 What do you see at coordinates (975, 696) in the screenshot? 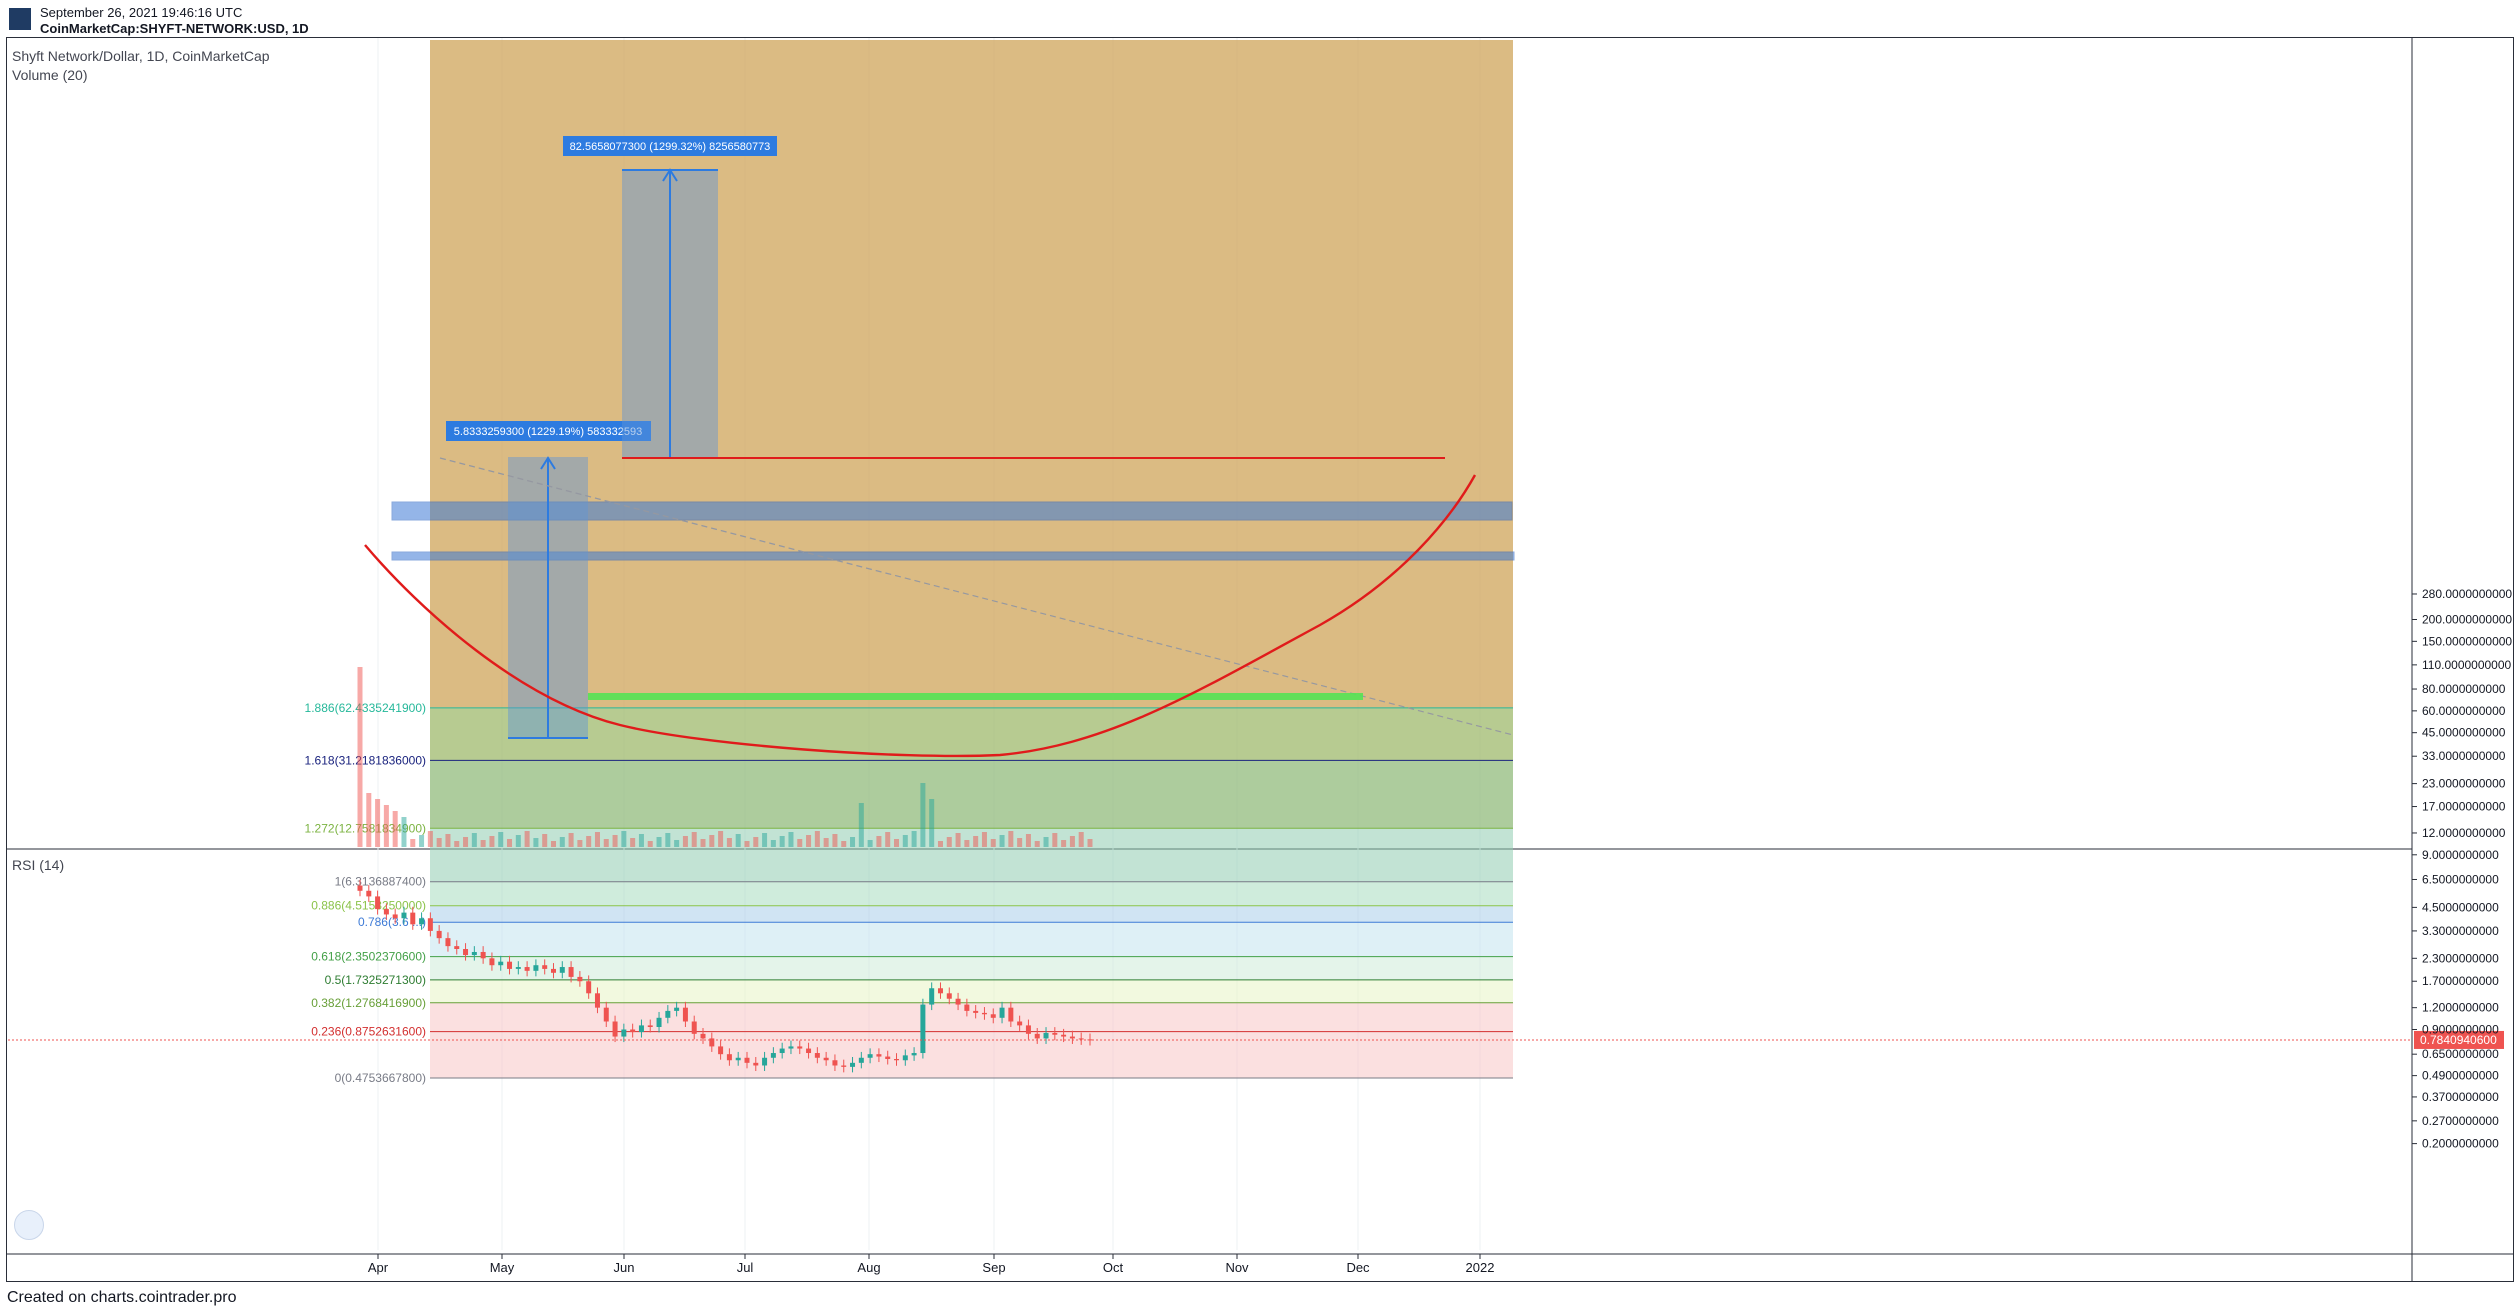
I see `support-band` at bounding box center [975, 696].